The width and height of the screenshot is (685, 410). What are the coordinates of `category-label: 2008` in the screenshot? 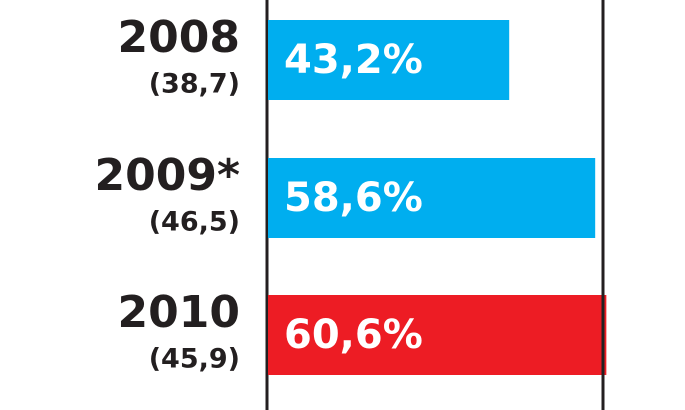 It's located at (179, 37).